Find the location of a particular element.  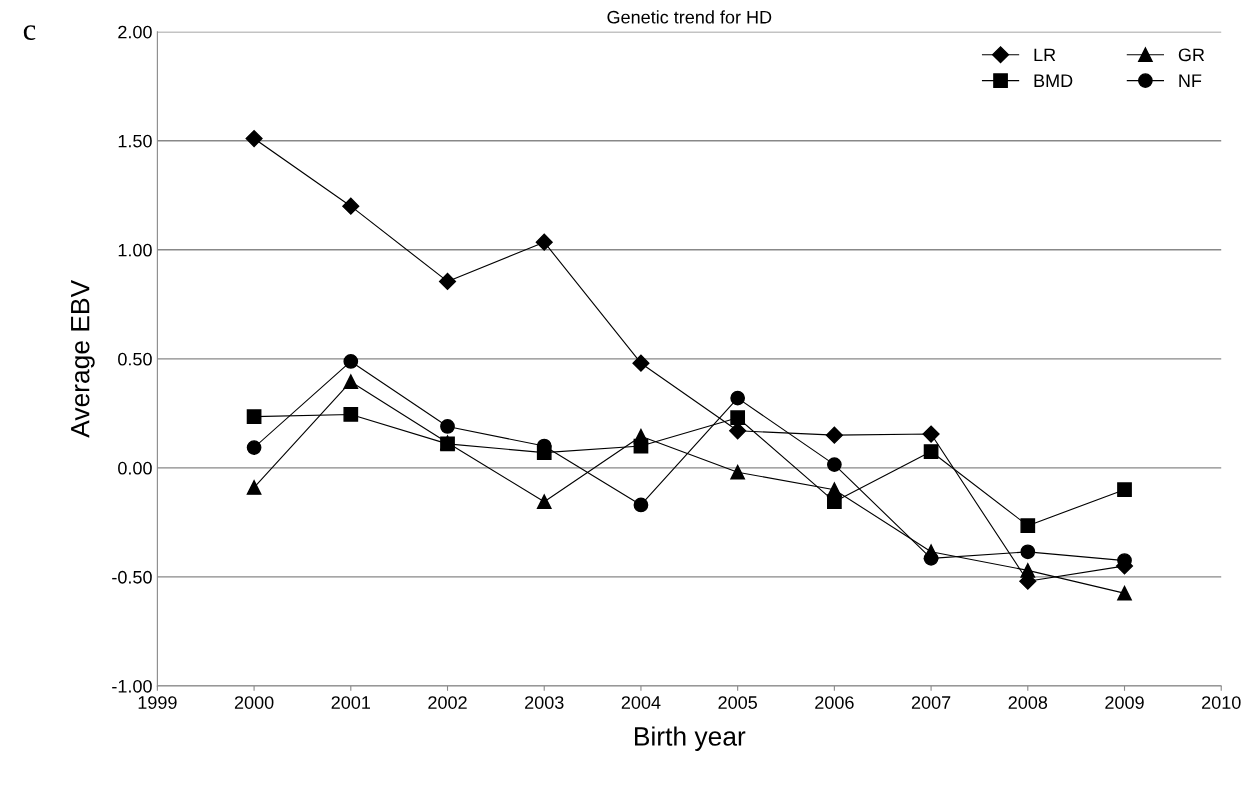

x-tick-label: 2004 is located at coordinates (641, 702).